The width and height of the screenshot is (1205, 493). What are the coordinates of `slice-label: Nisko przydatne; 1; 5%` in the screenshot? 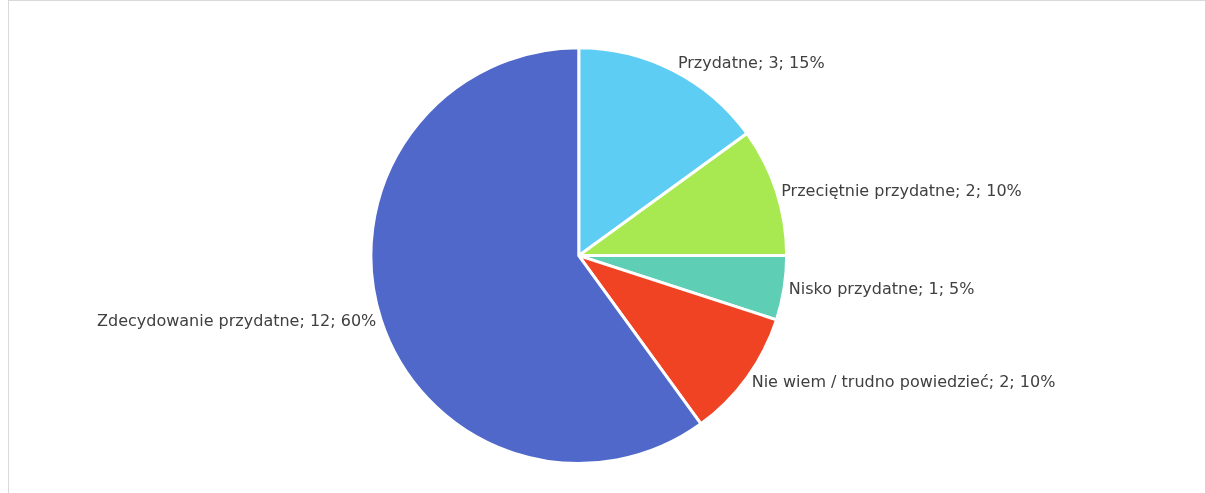 It's located at (881, 288).